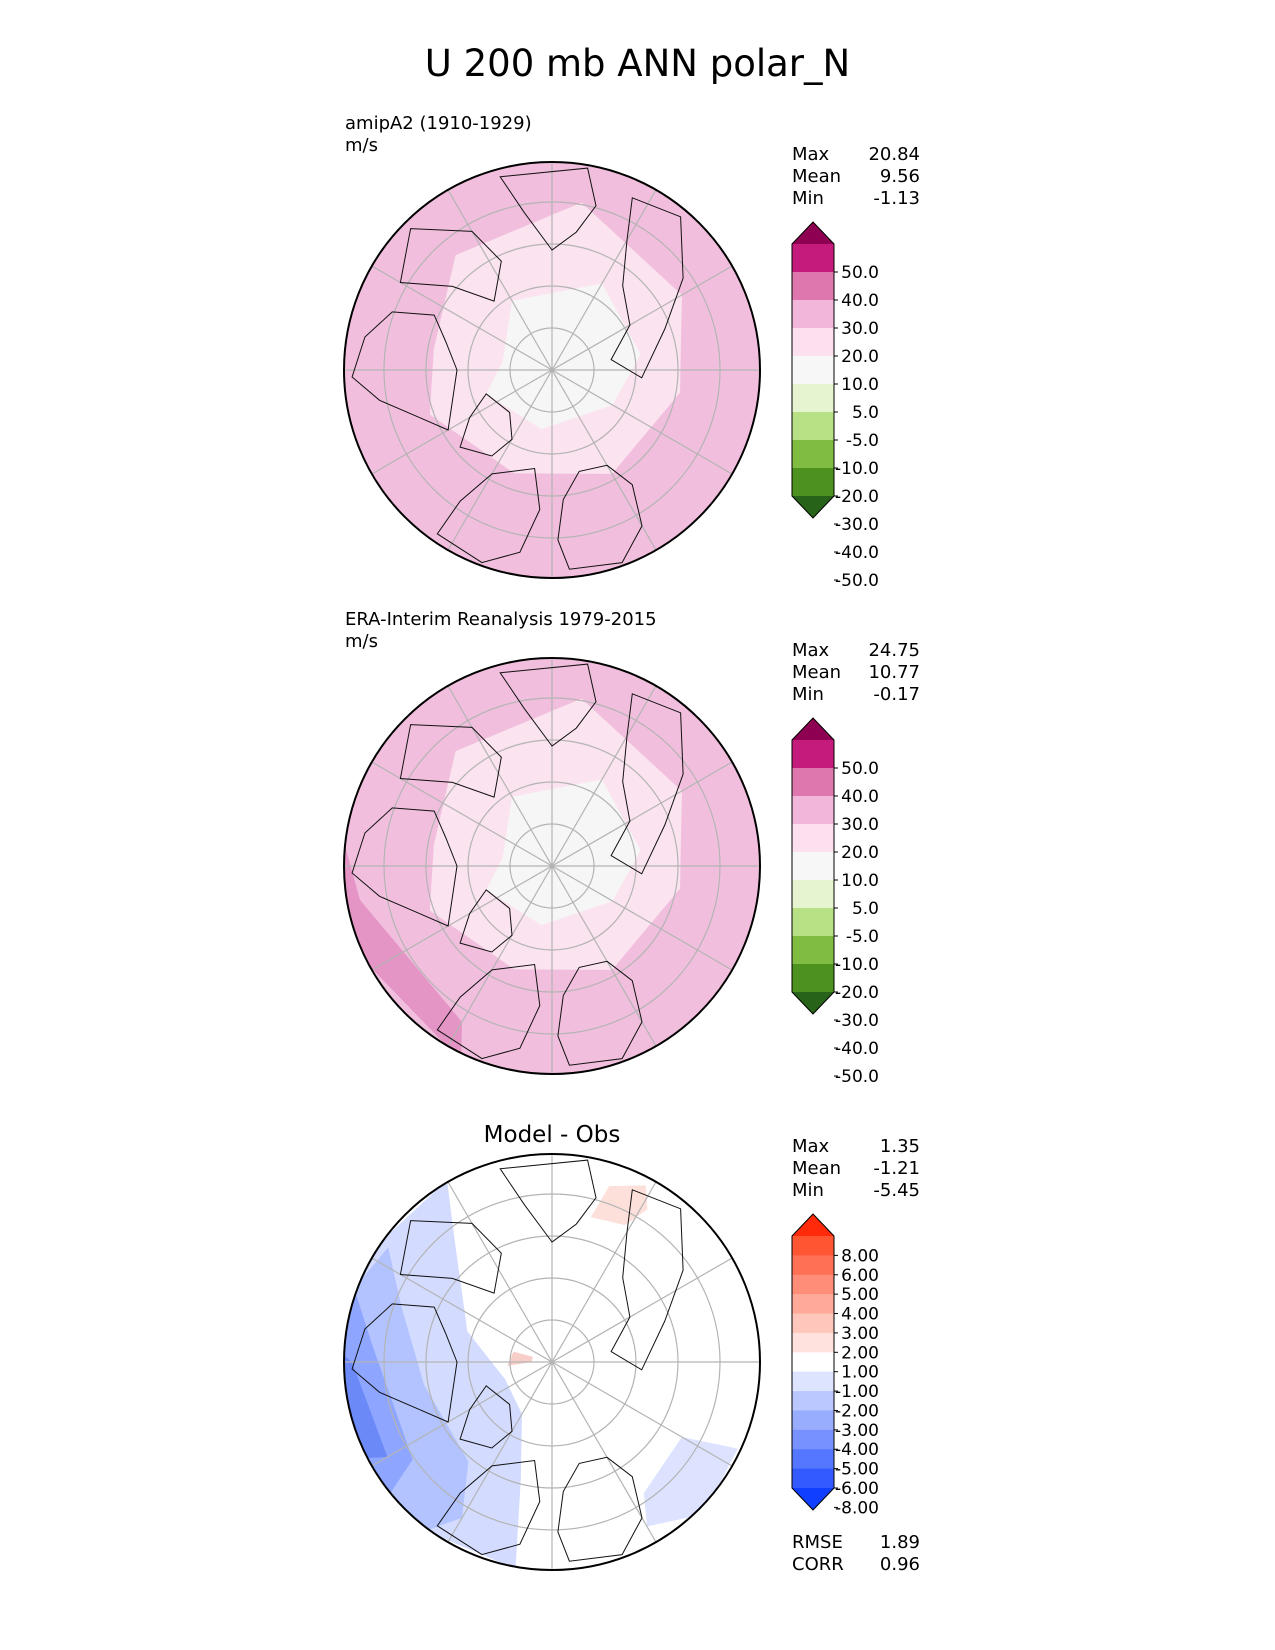  I want to click on model-panel-title: amipA2 (1910-1929), so click(438, 123).